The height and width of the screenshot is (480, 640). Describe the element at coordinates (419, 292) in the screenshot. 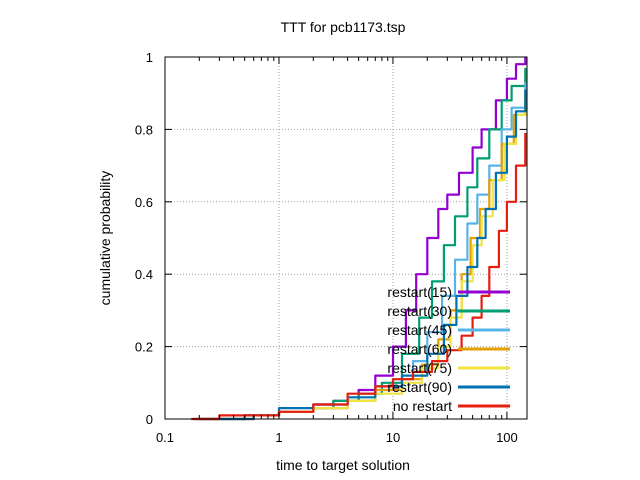

I see `legend-label-0: restart(15)` at that location.